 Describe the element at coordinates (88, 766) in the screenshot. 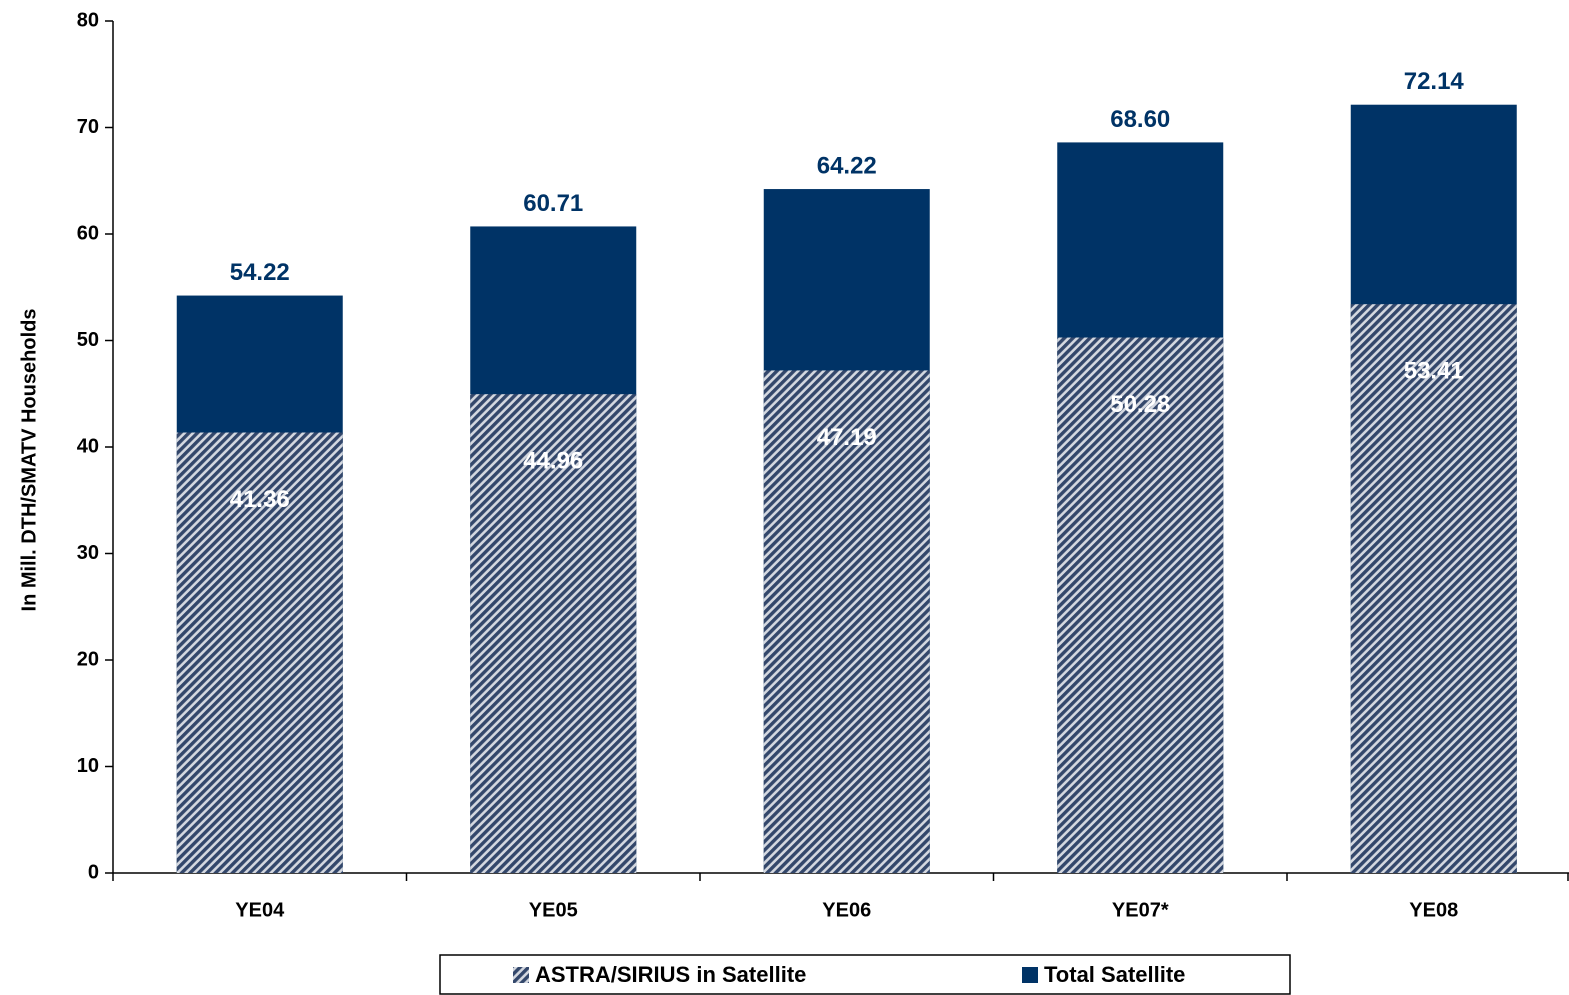

I see `y-tick-label: 10` at that location.